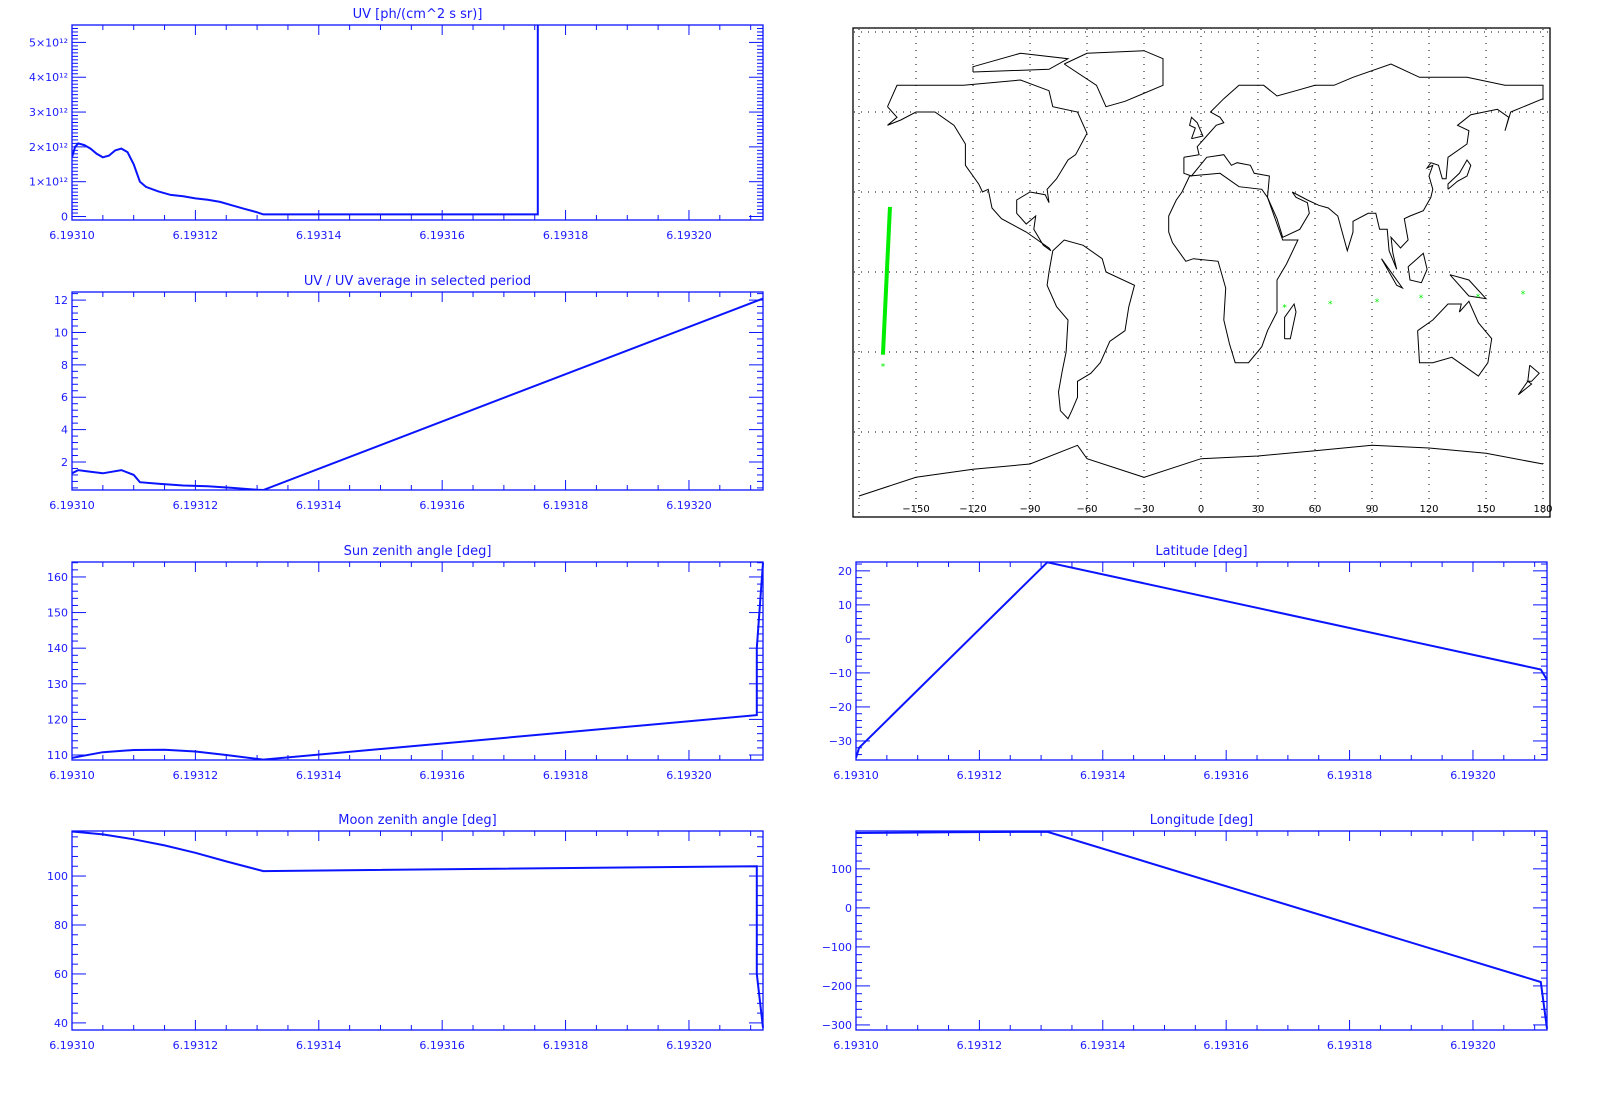 This screenshot has width=1600, height=1100. Describe the element at coordinates (845, 571) in the screenshot. I see `y-tick-label: 20` at that location.